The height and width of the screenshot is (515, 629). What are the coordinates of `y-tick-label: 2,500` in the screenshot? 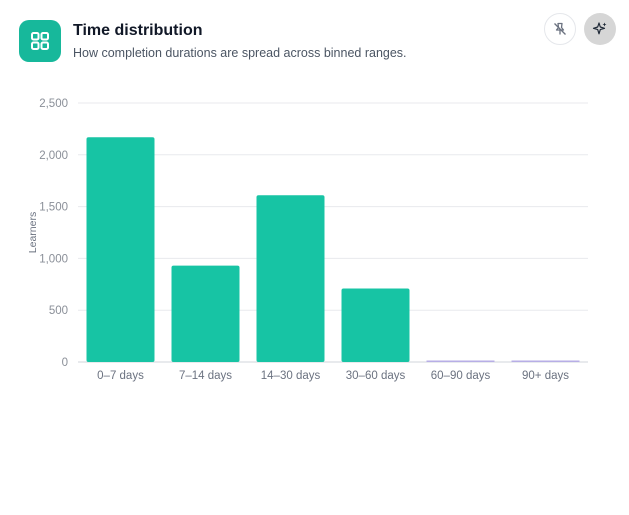 It's located at (53, 104).